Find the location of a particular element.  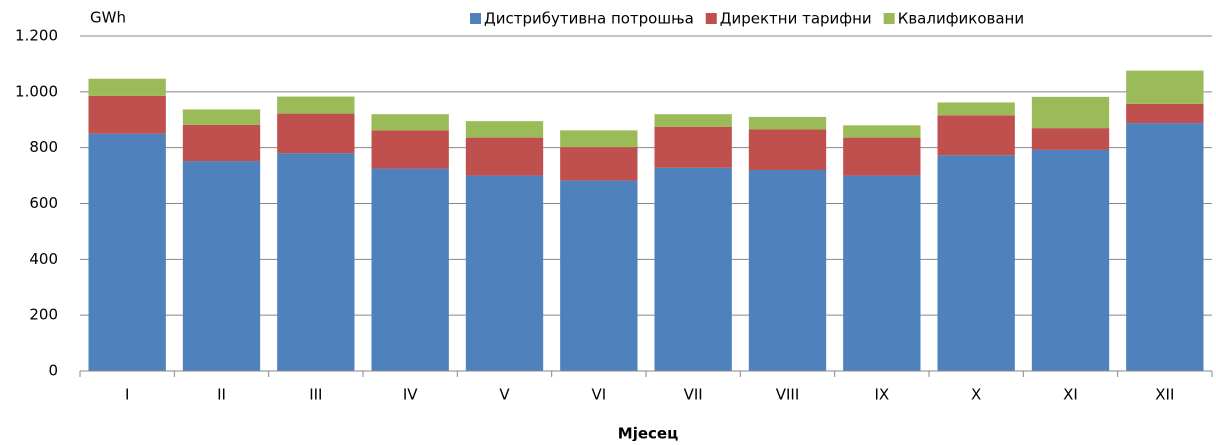

legend-label: Директни тарифни is located at coordinates (796, 19).